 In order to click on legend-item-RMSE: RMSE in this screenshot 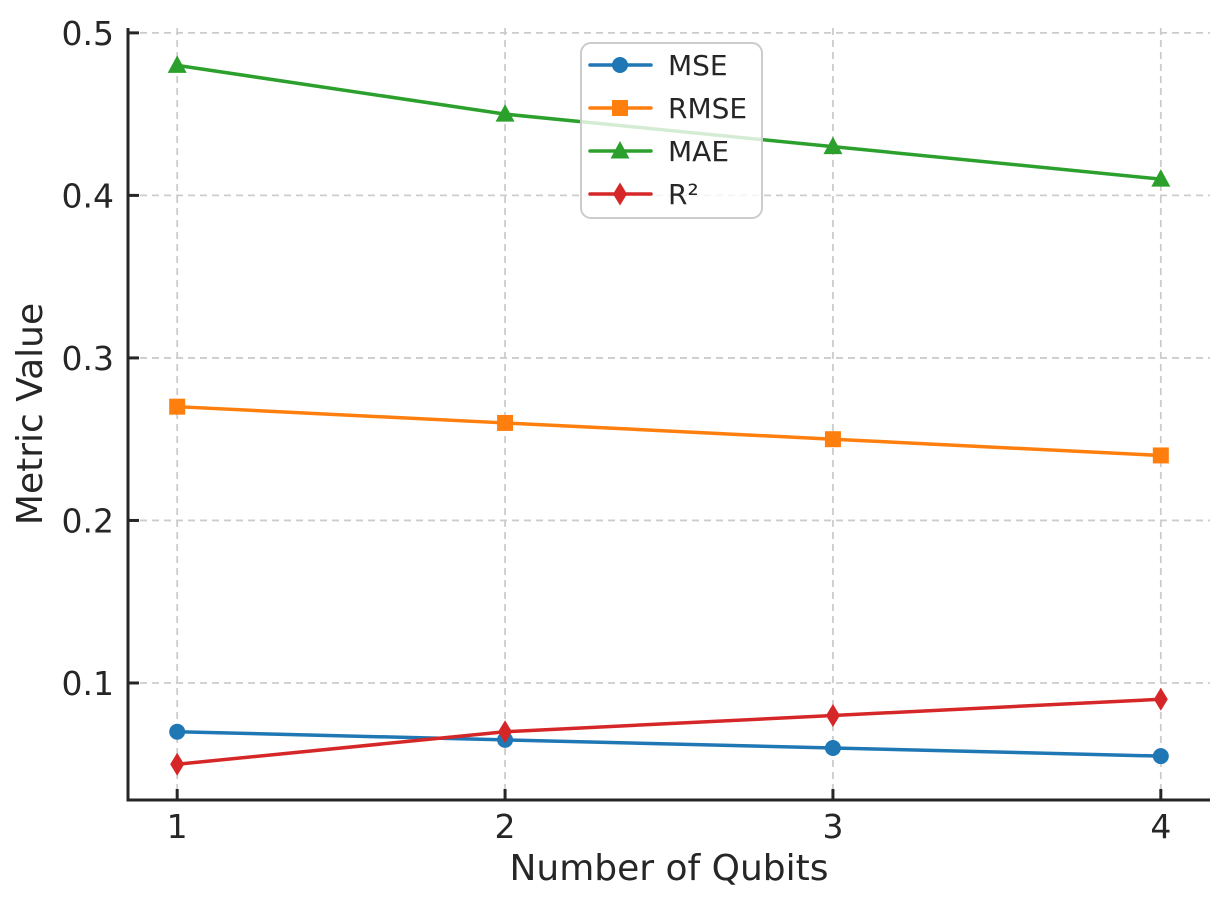, I will do `click(667, 108)`.